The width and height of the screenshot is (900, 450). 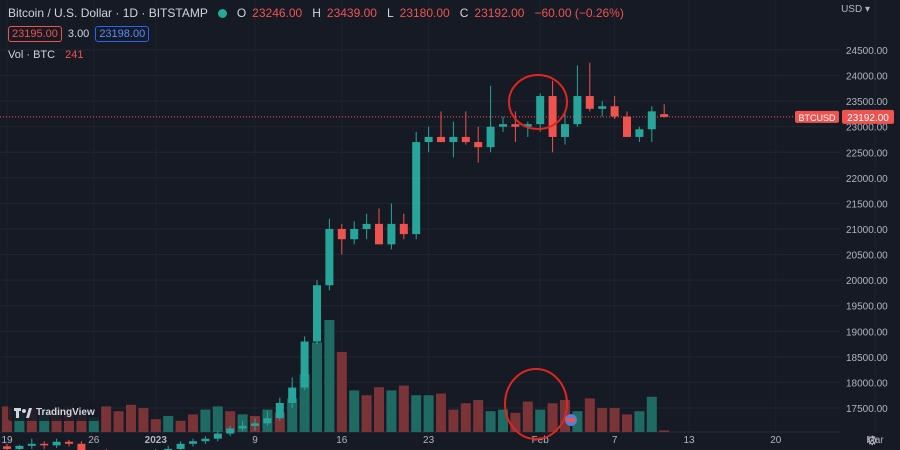 I want to click on time-tick-label: 7, so click(x=615, y=440).